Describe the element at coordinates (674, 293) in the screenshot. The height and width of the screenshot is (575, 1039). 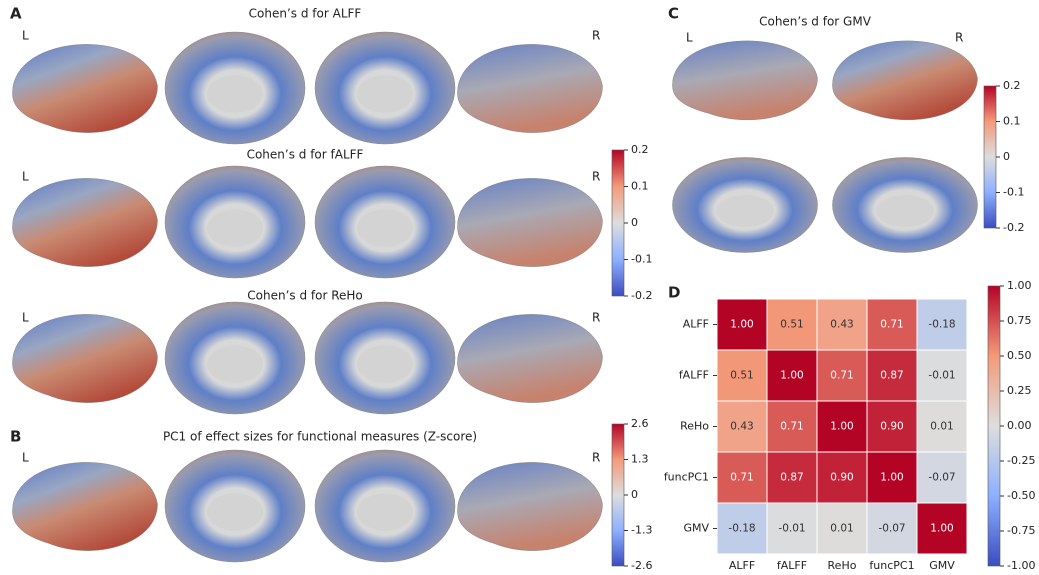
I see `panel-label: D` at that location.